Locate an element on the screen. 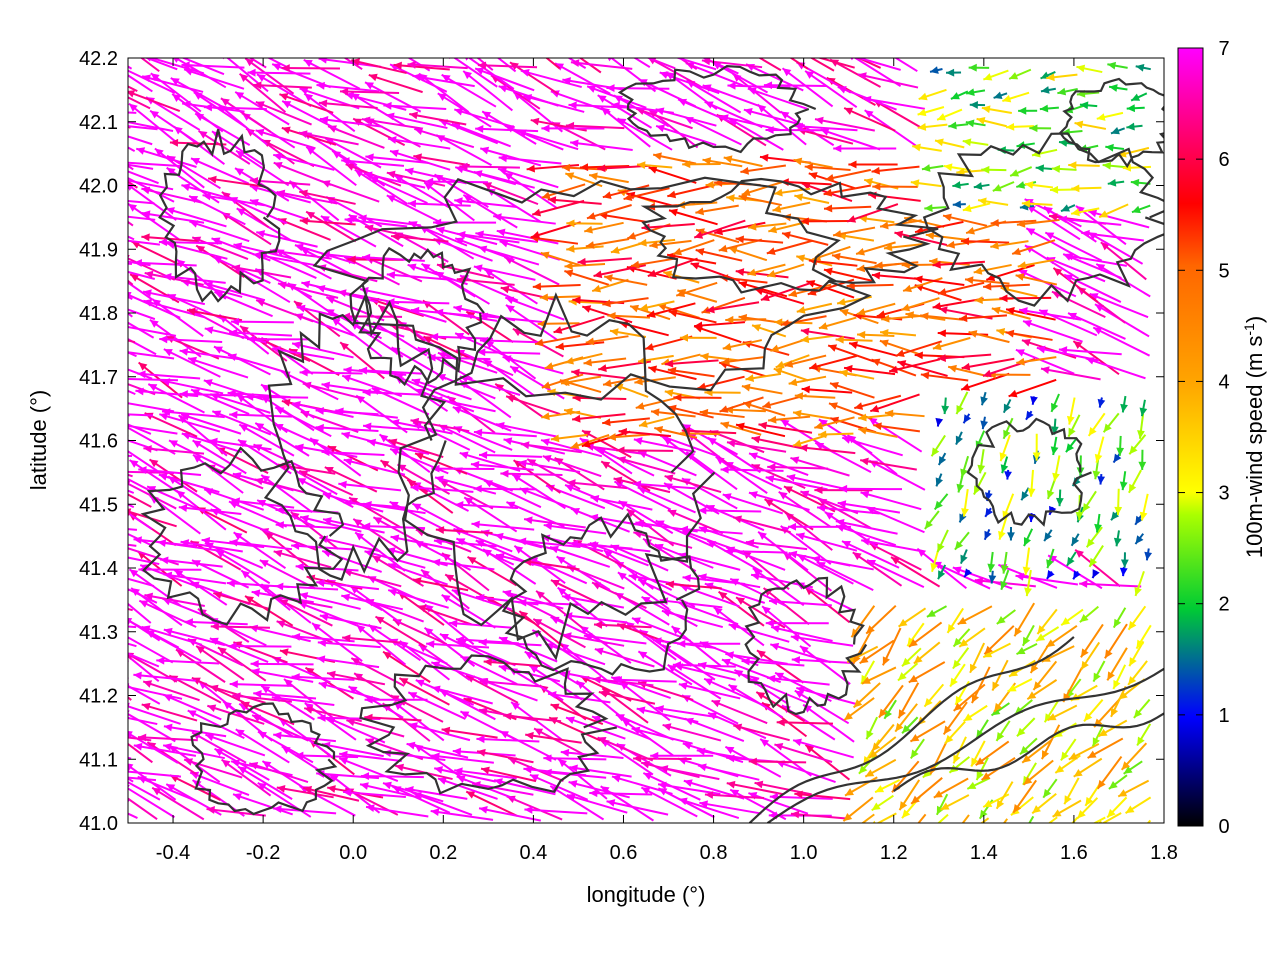 This screenshot has width=1280, height=960. y-tick-label: 42.2 is located at coordinates (98, 59).